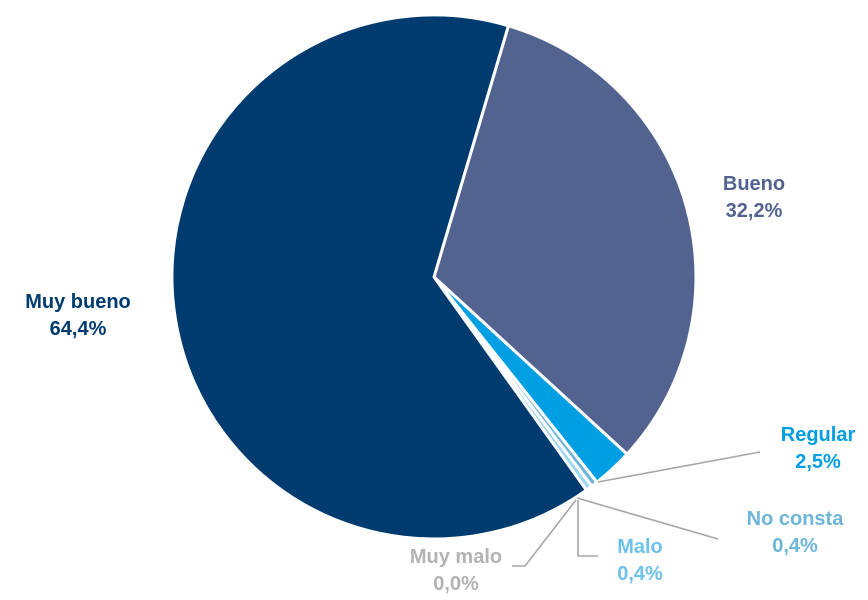 The width and height of the screenshot is (868, 600). Describe the element at coordinates (456, 584) in the screenshot. I see `slice-value-muy-malo: 0,0%` at that location.